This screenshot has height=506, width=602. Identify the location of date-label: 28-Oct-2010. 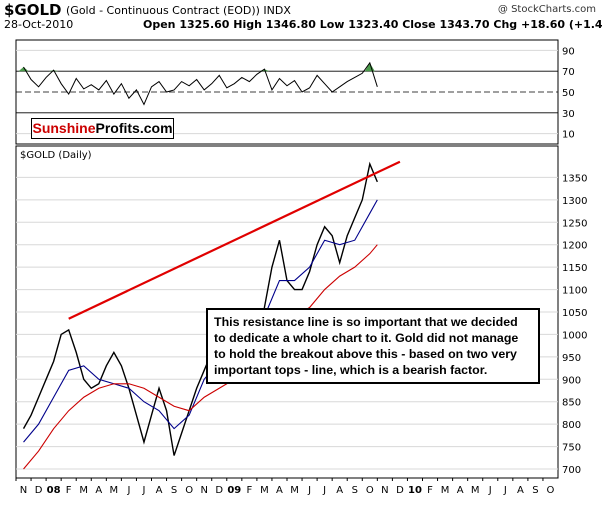
(39, 24).